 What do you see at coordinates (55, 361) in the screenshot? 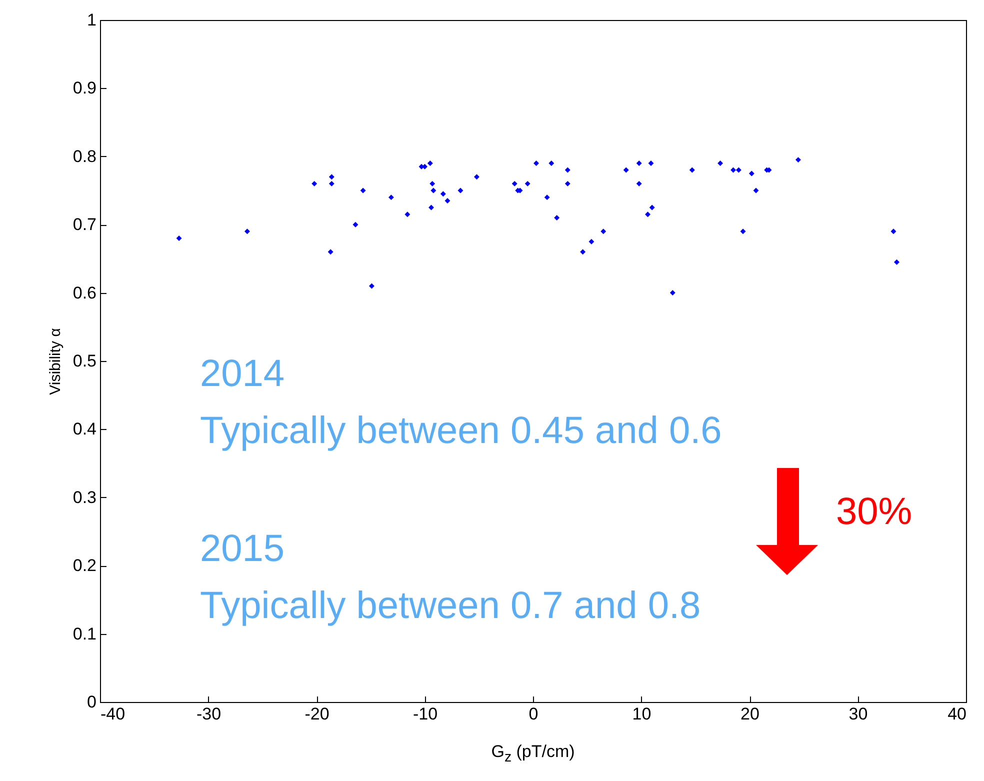
I see `y-axis-title: Visibility α` at bounding box center [55, 361].